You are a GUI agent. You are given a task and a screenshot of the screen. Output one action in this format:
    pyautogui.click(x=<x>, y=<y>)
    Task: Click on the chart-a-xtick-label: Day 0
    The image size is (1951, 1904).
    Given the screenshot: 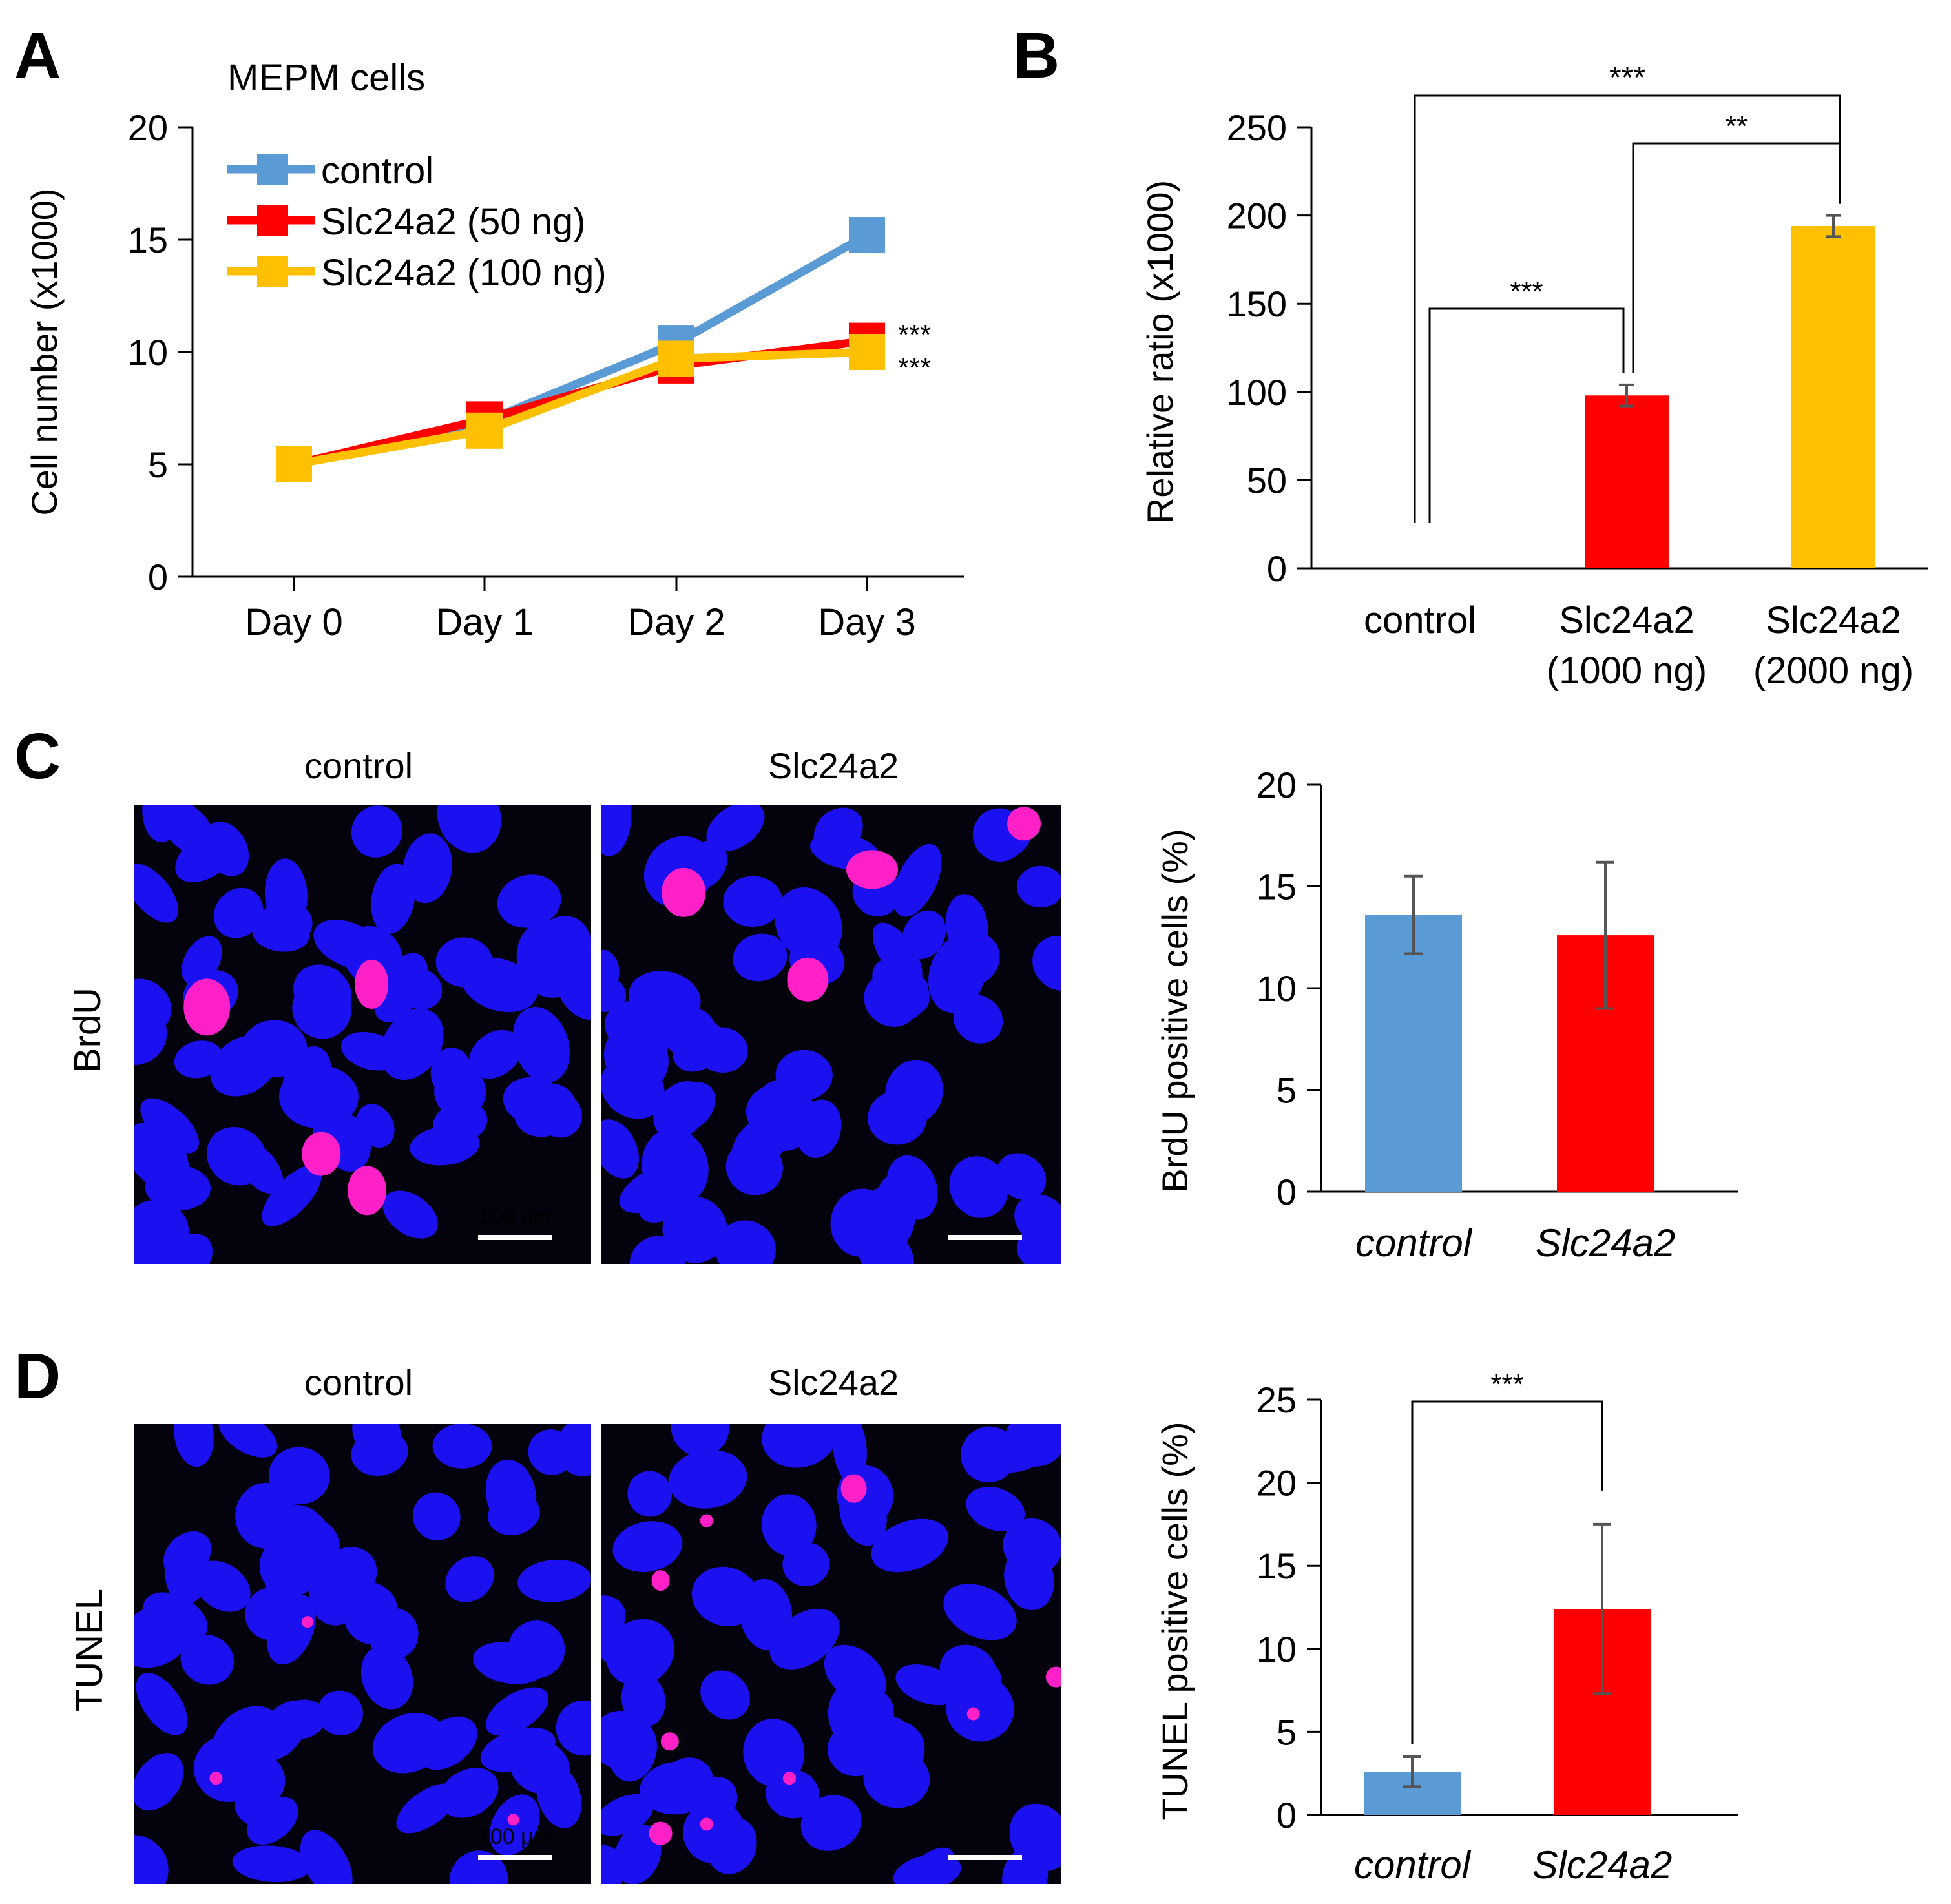 What is the action you would take?
    pyautogui.click(x=294, y=622)
    